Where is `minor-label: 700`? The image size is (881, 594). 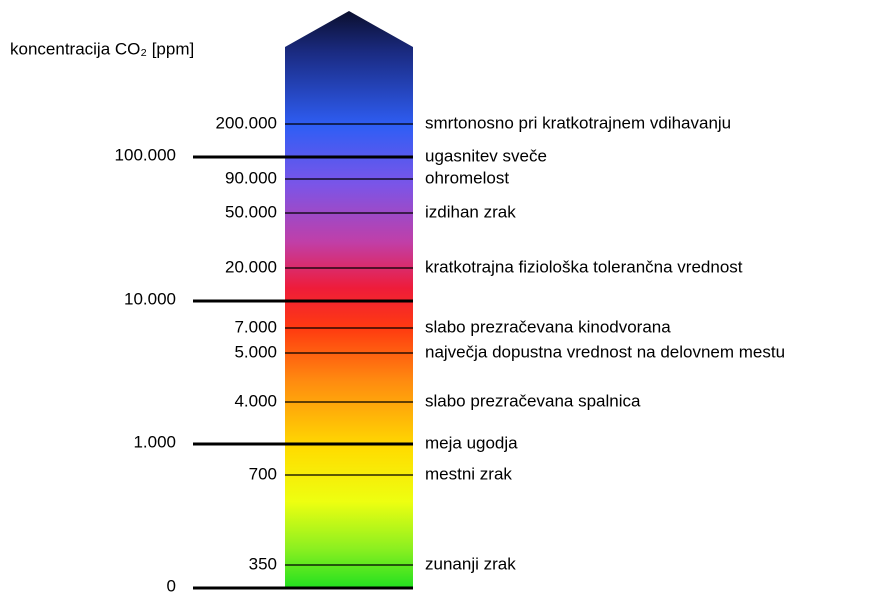
minor-label: 700 is located at coordinates (263, 473).